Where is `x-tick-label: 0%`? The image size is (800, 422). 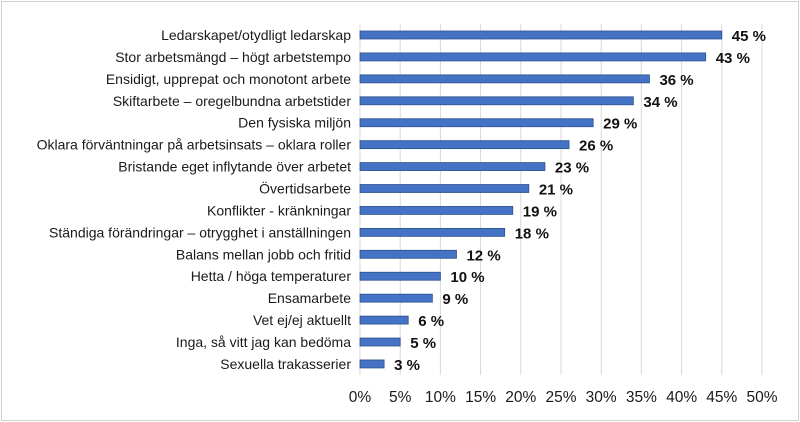 x-tick-label: 0% is located at coordinates (360, 397).